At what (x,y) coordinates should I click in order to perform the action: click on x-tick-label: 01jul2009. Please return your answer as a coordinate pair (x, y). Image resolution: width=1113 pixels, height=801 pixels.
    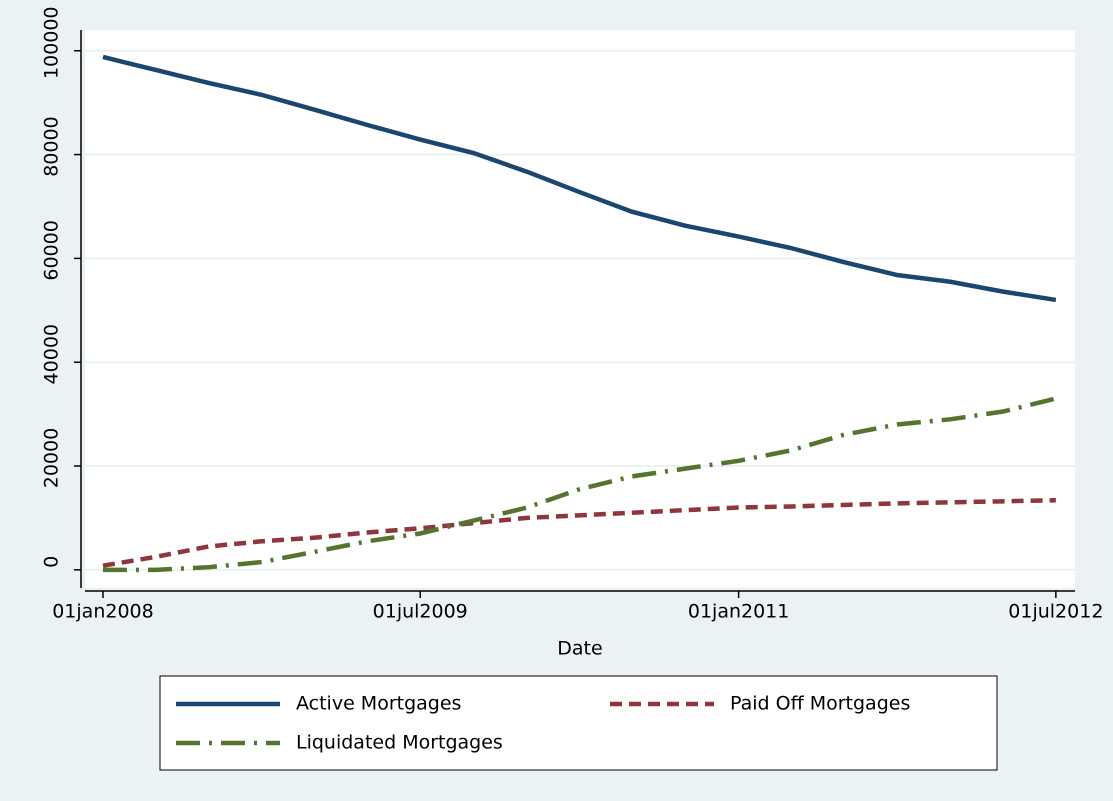
    Looking at the image, I should click on (420, 612).